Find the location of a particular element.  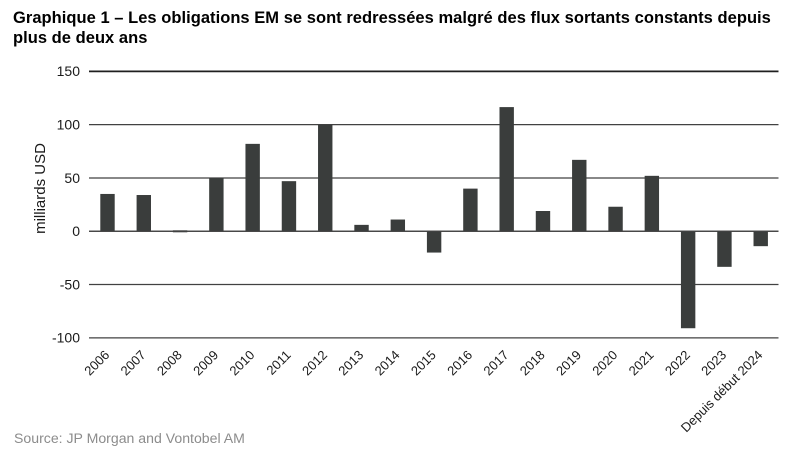

svg-text: -100 is located at coordinates (66, 338).